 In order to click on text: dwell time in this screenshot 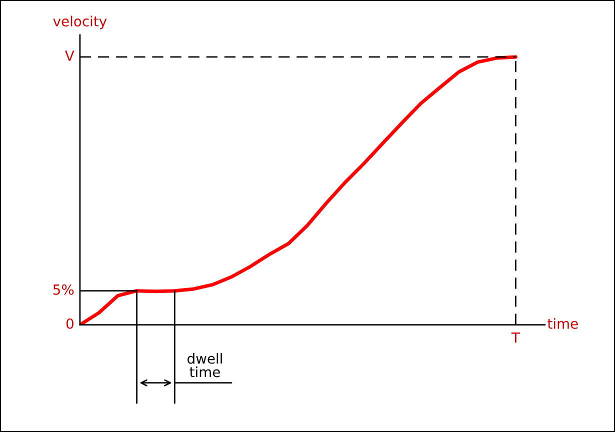, I will do `click(205, 365)`.